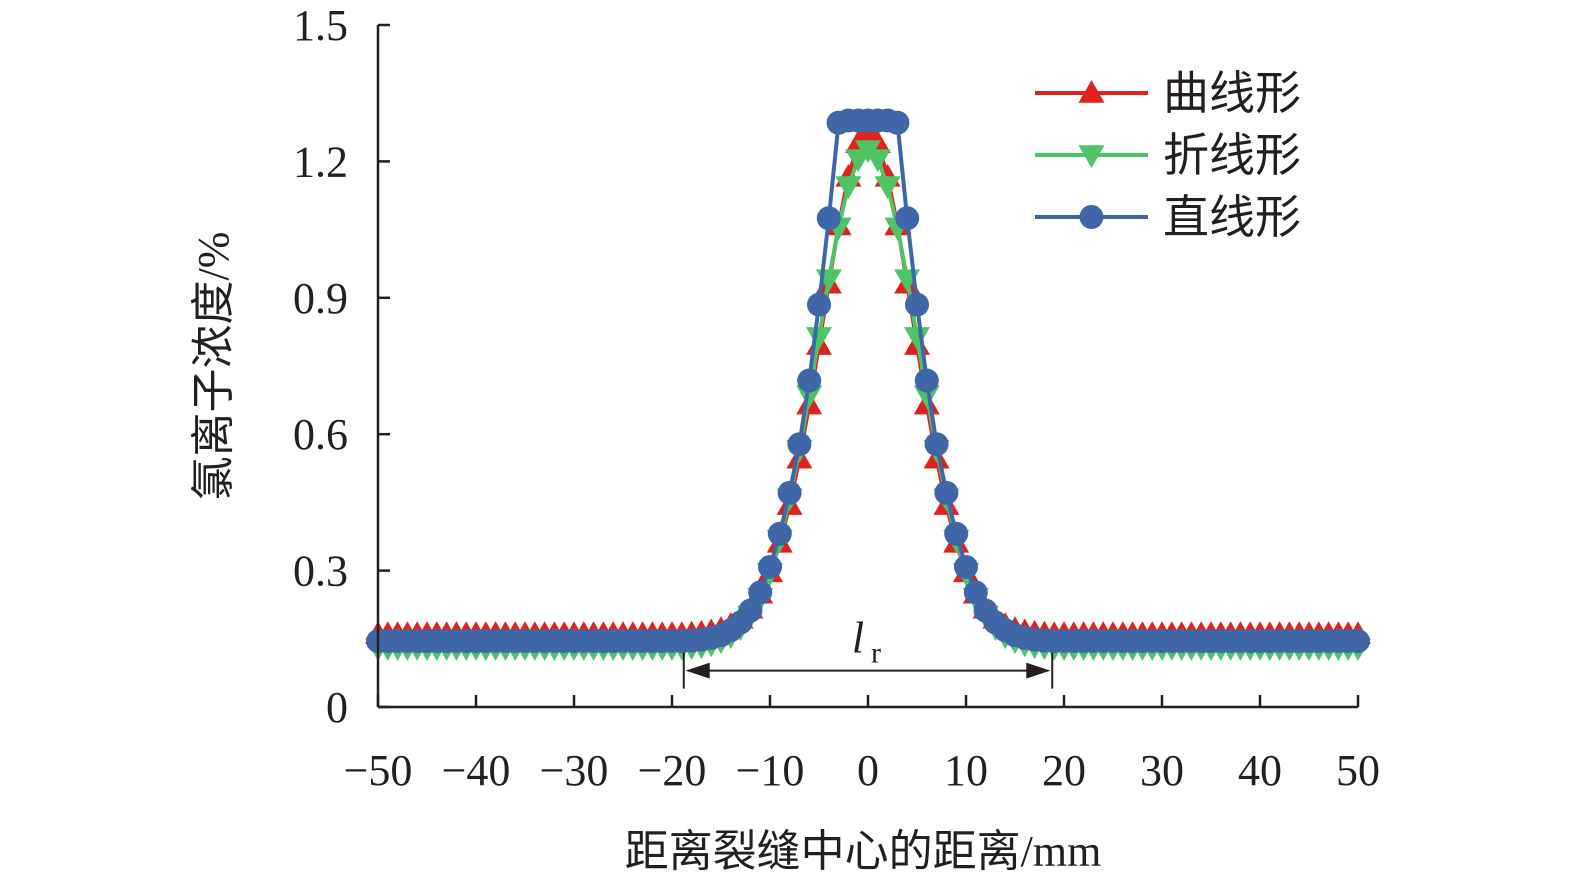 The height and width of the screenshot is (887, 1575). I want to click on x-tick-label: −10, so click(770, 770).